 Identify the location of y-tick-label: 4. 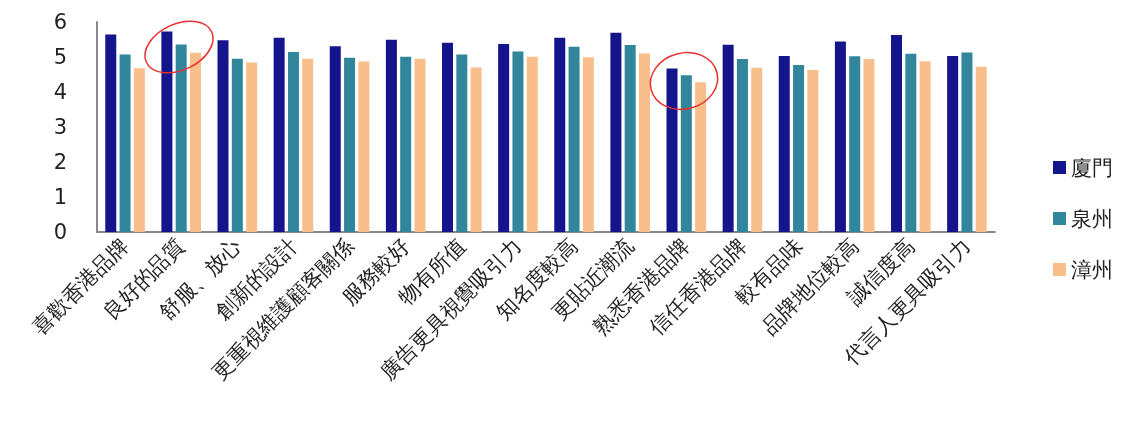
(60, 92).